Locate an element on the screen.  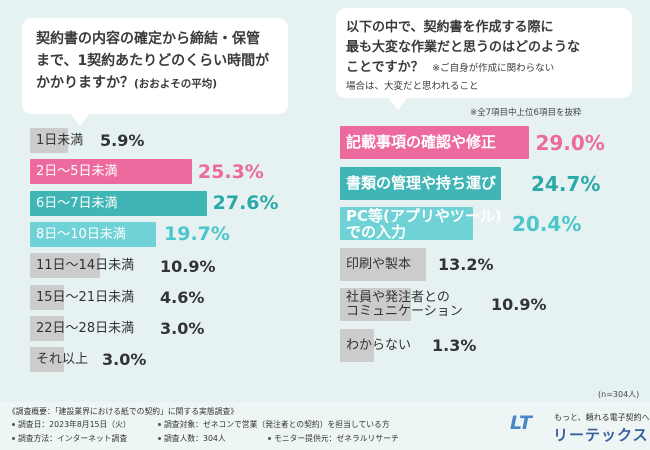
right-question-last-line: ことですか？ is located at coordinates (385, 67).